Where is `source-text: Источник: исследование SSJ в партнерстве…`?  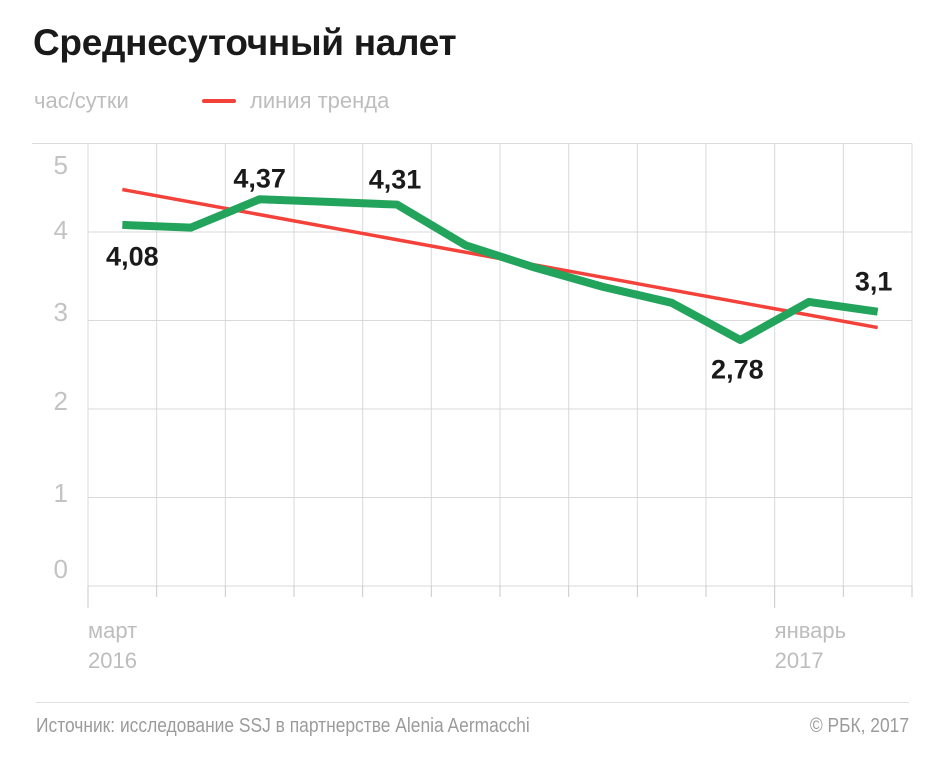
source-text: Источник: исследование SSJ в партнерстве… is located at coordinates (283, 726).